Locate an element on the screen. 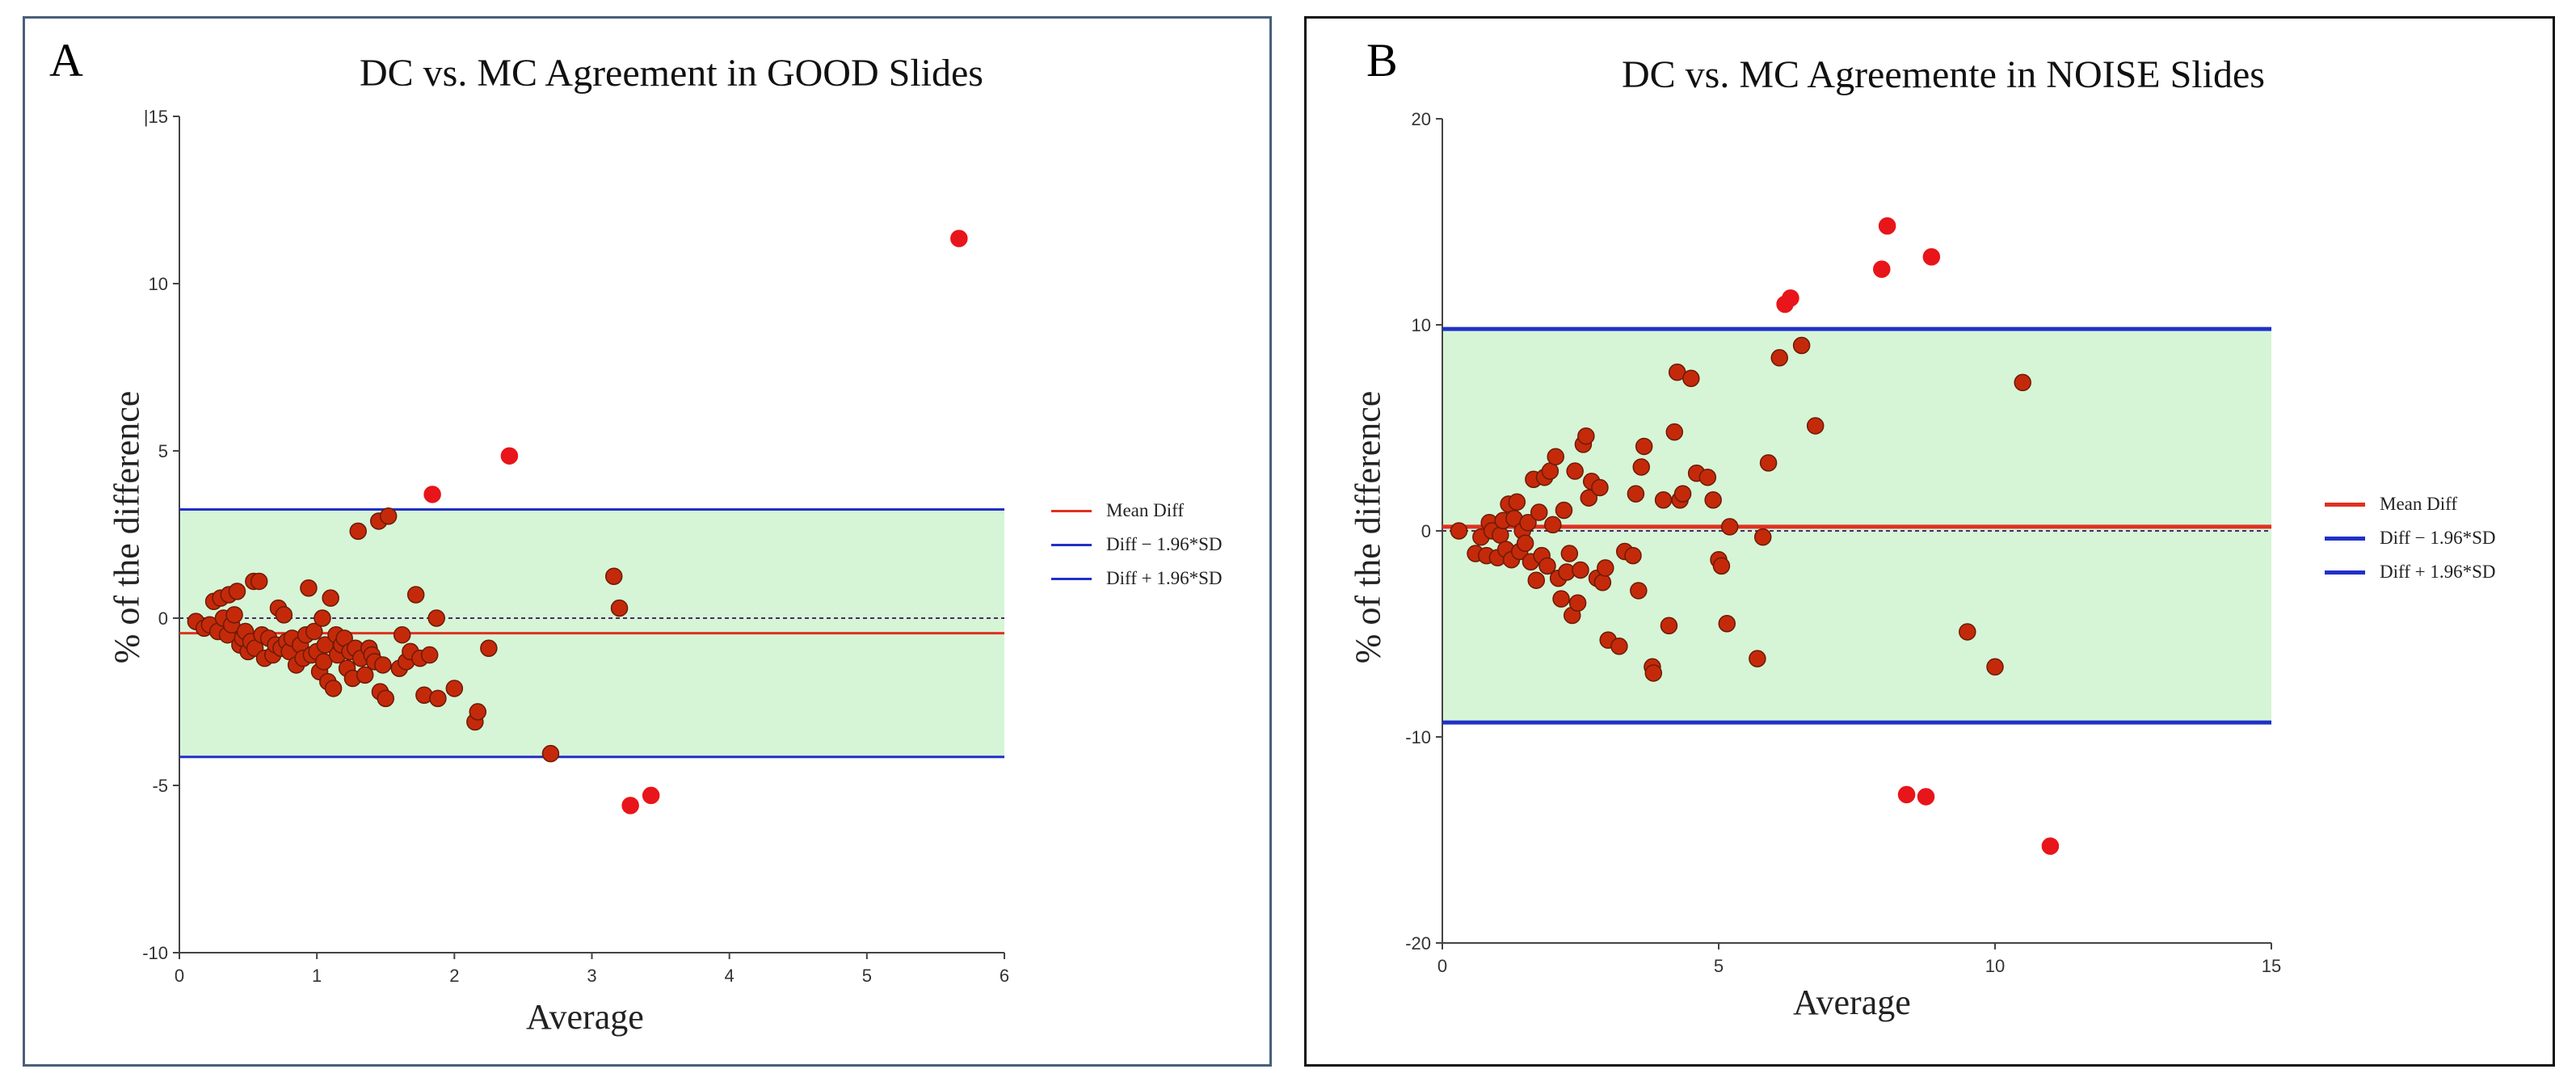  panel-label-a: A is located at coordinates (66, 60).